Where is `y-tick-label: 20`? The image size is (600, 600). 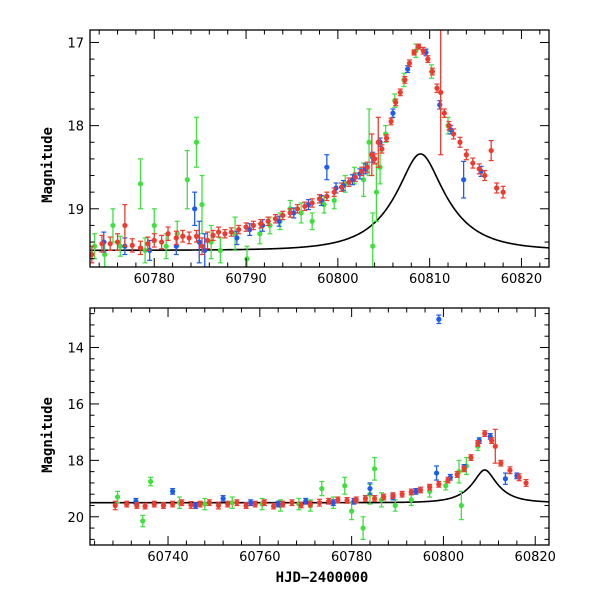
y-tick-label: 20 is located at coordinates (75, 518).